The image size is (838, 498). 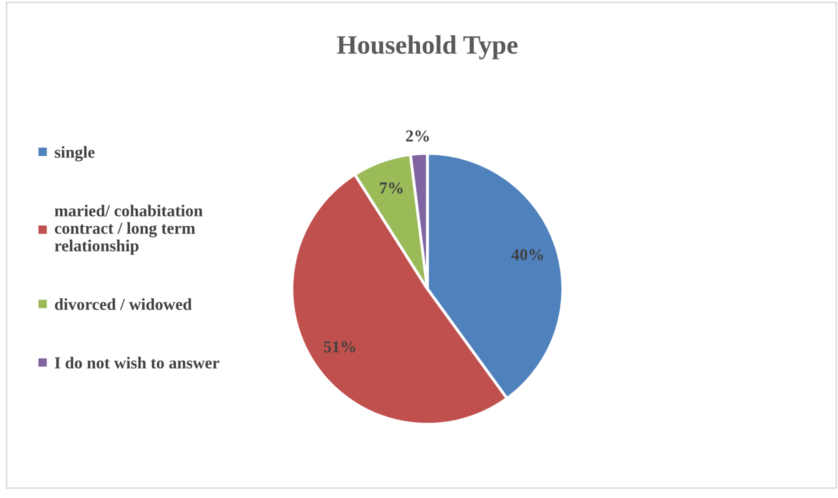 I want to click on chart-title: Household Type, so click(x=427, y=47).